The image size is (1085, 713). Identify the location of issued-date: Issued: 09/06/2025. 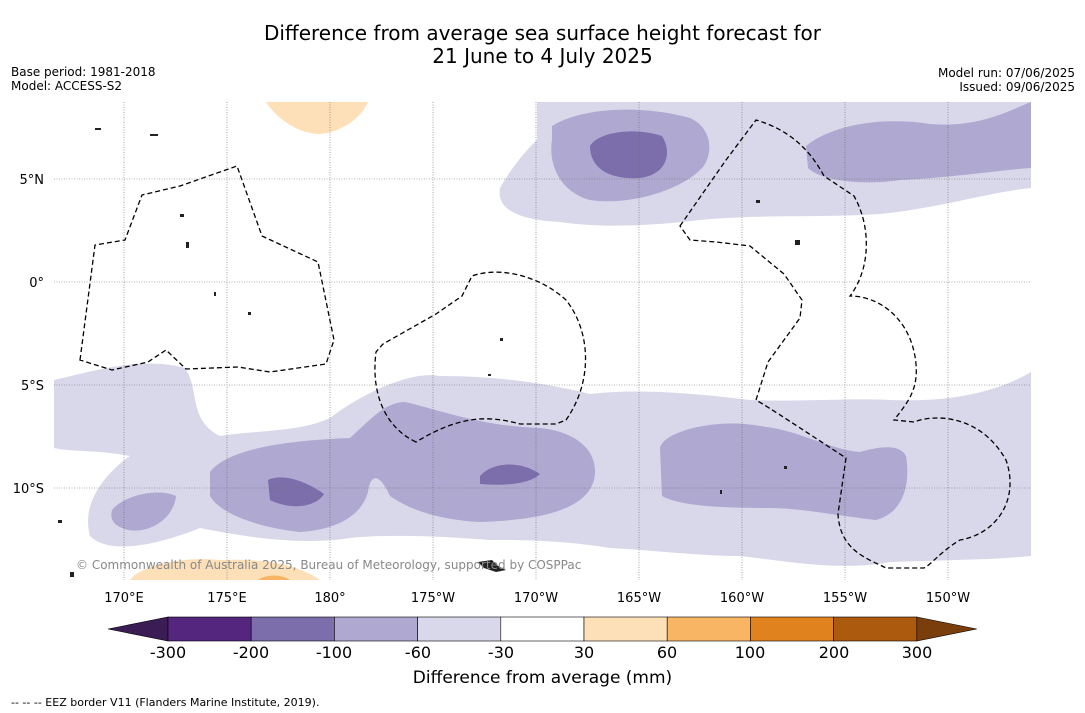
(1017, 87).